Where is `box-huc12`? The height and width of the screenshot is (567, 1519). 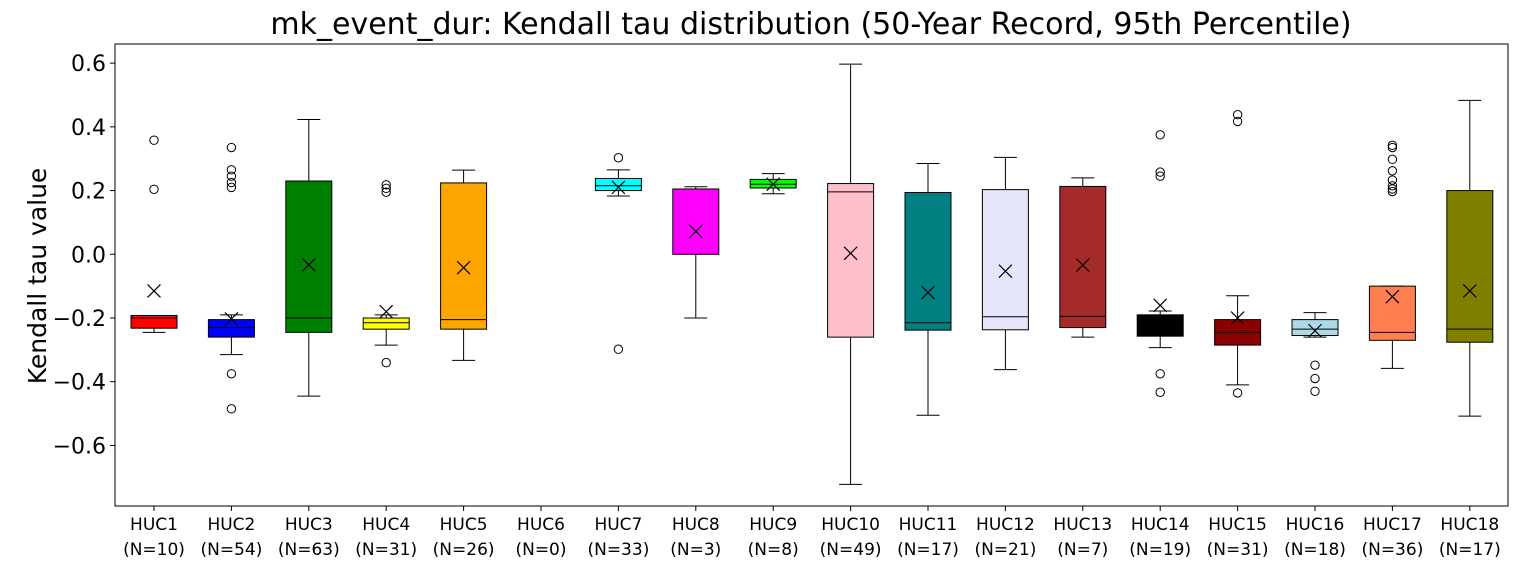 box-huc12 is located at coordinates (1005, 263).